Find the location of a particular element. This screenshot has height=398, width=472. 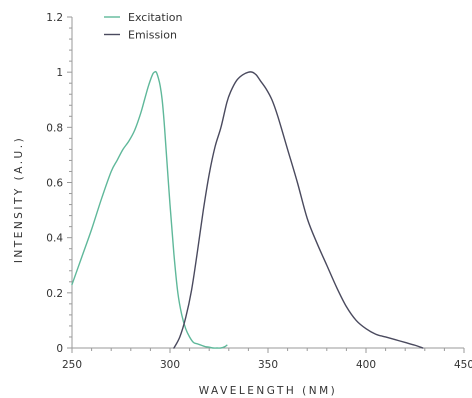

y-axis-title: INTENSITY (A.U.) is located at coordinates (19, 199).